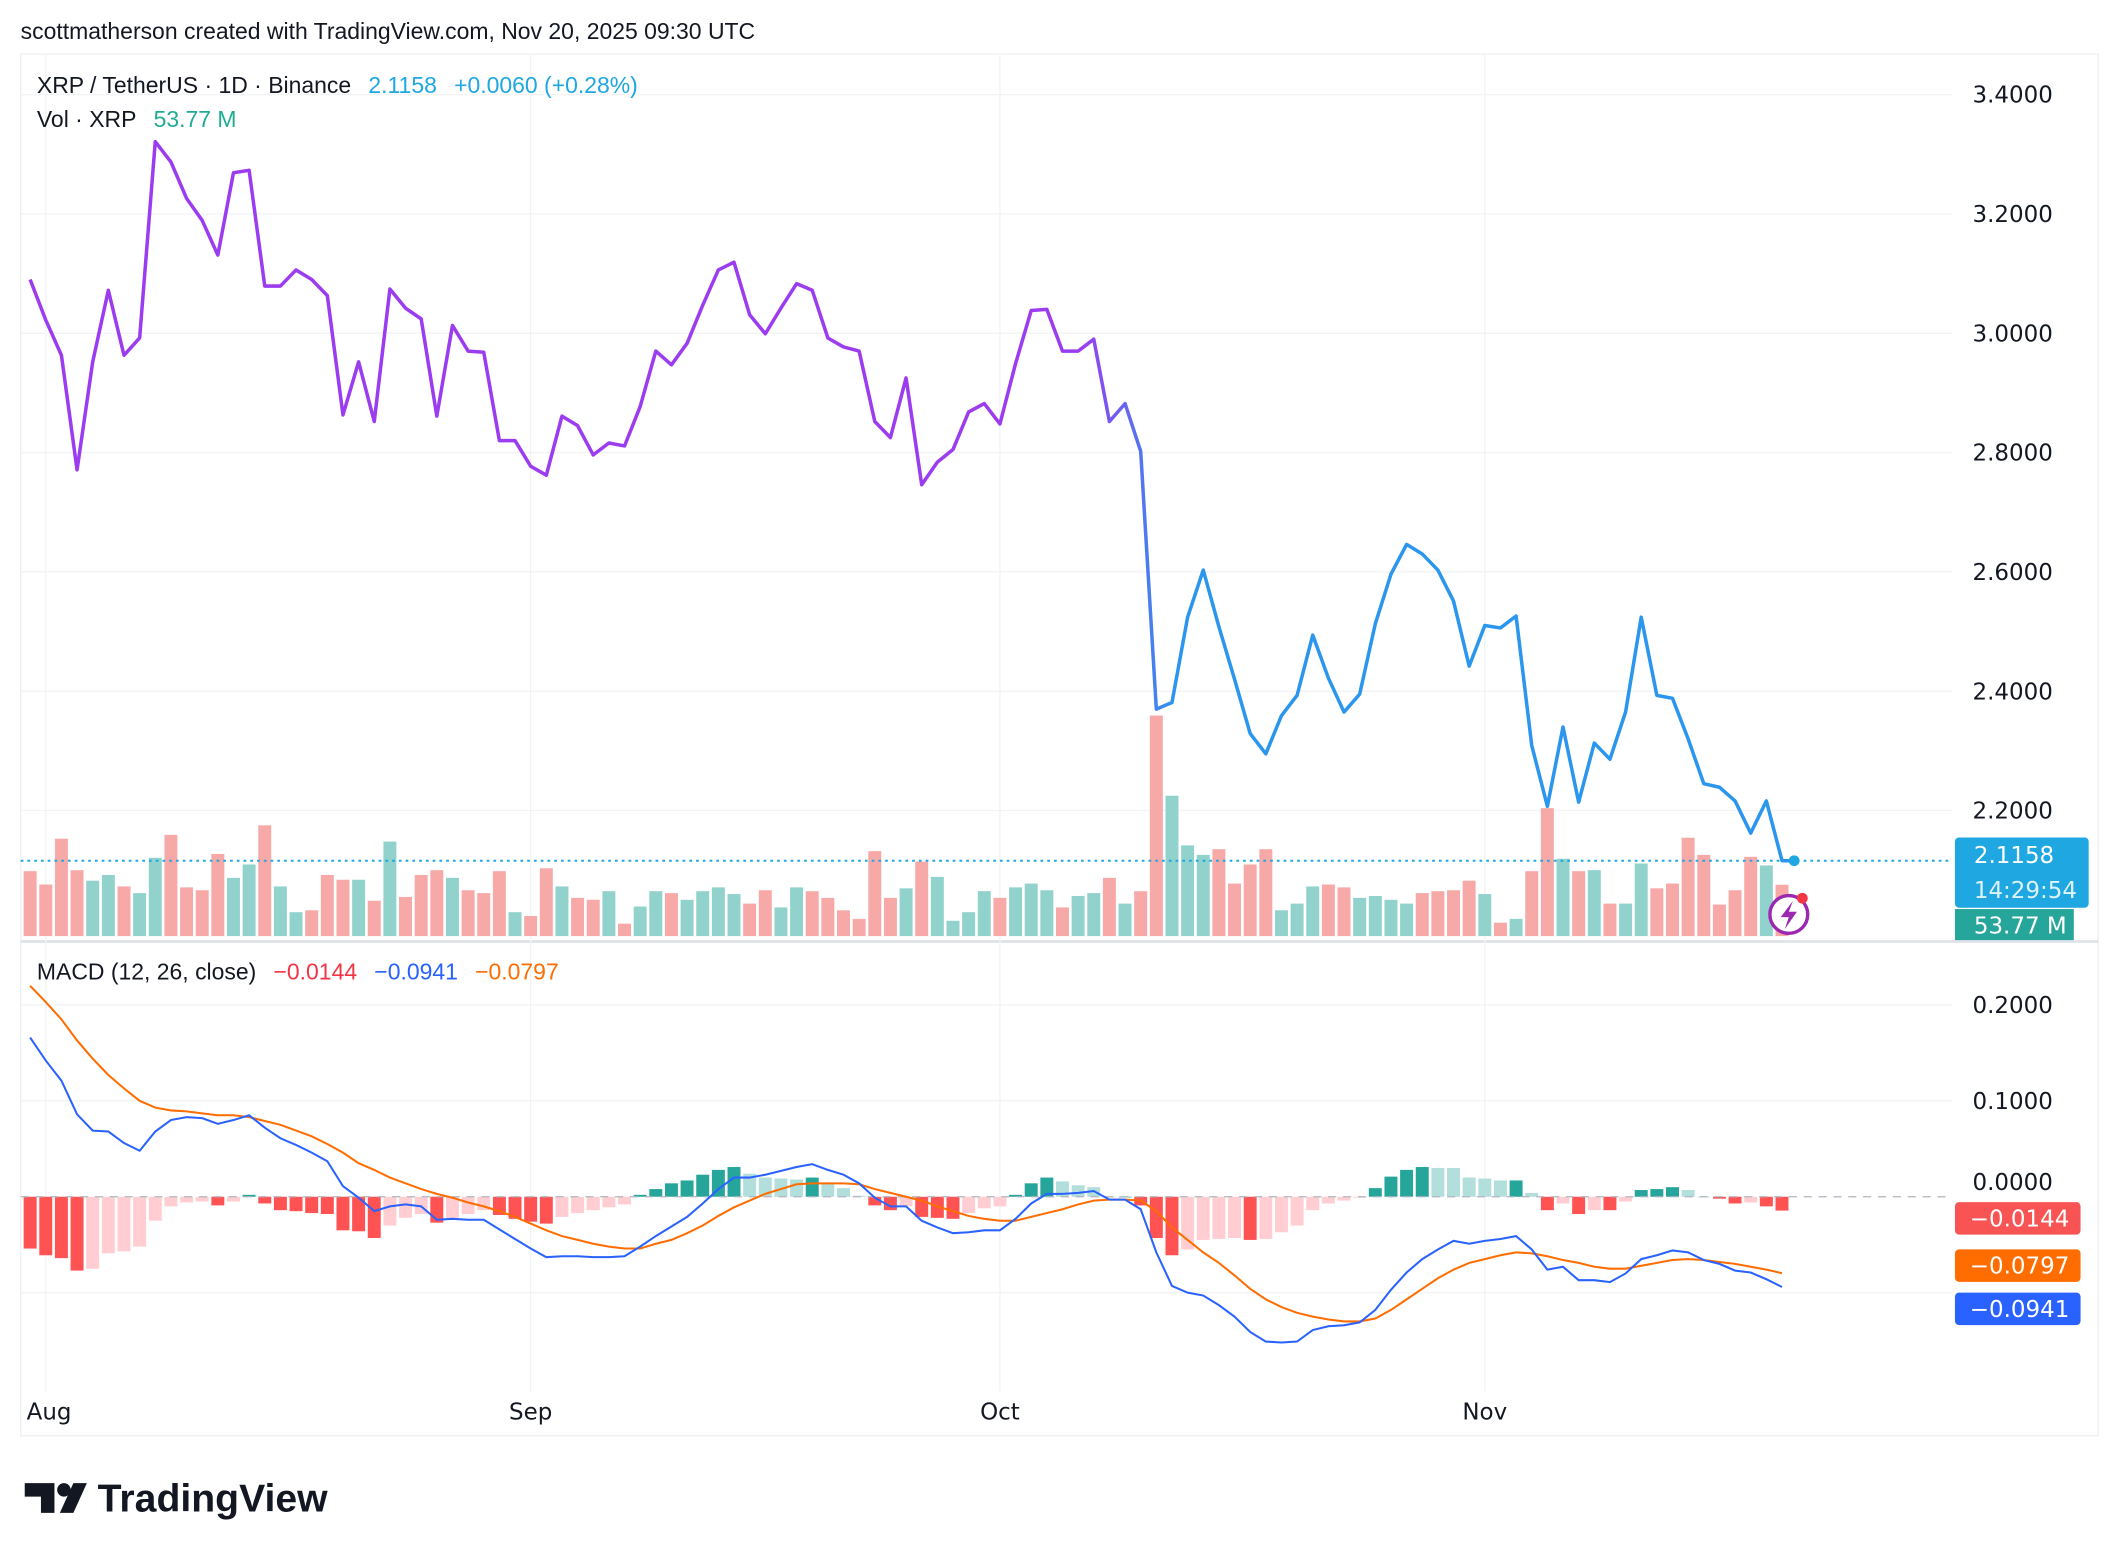  Describe the element at coordinates (2020, 1267) in the screenshot. I see `macd-signal-tag-value: −0.0797` at that location.